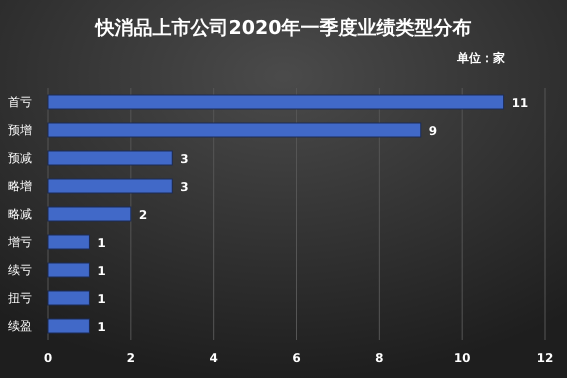 The width and height of the screenshot is (567, 378). What do you see at coordinates (20, 130) in the screenshot?
I see `y-tick-label: 预增` at bounding box center [20, 130].